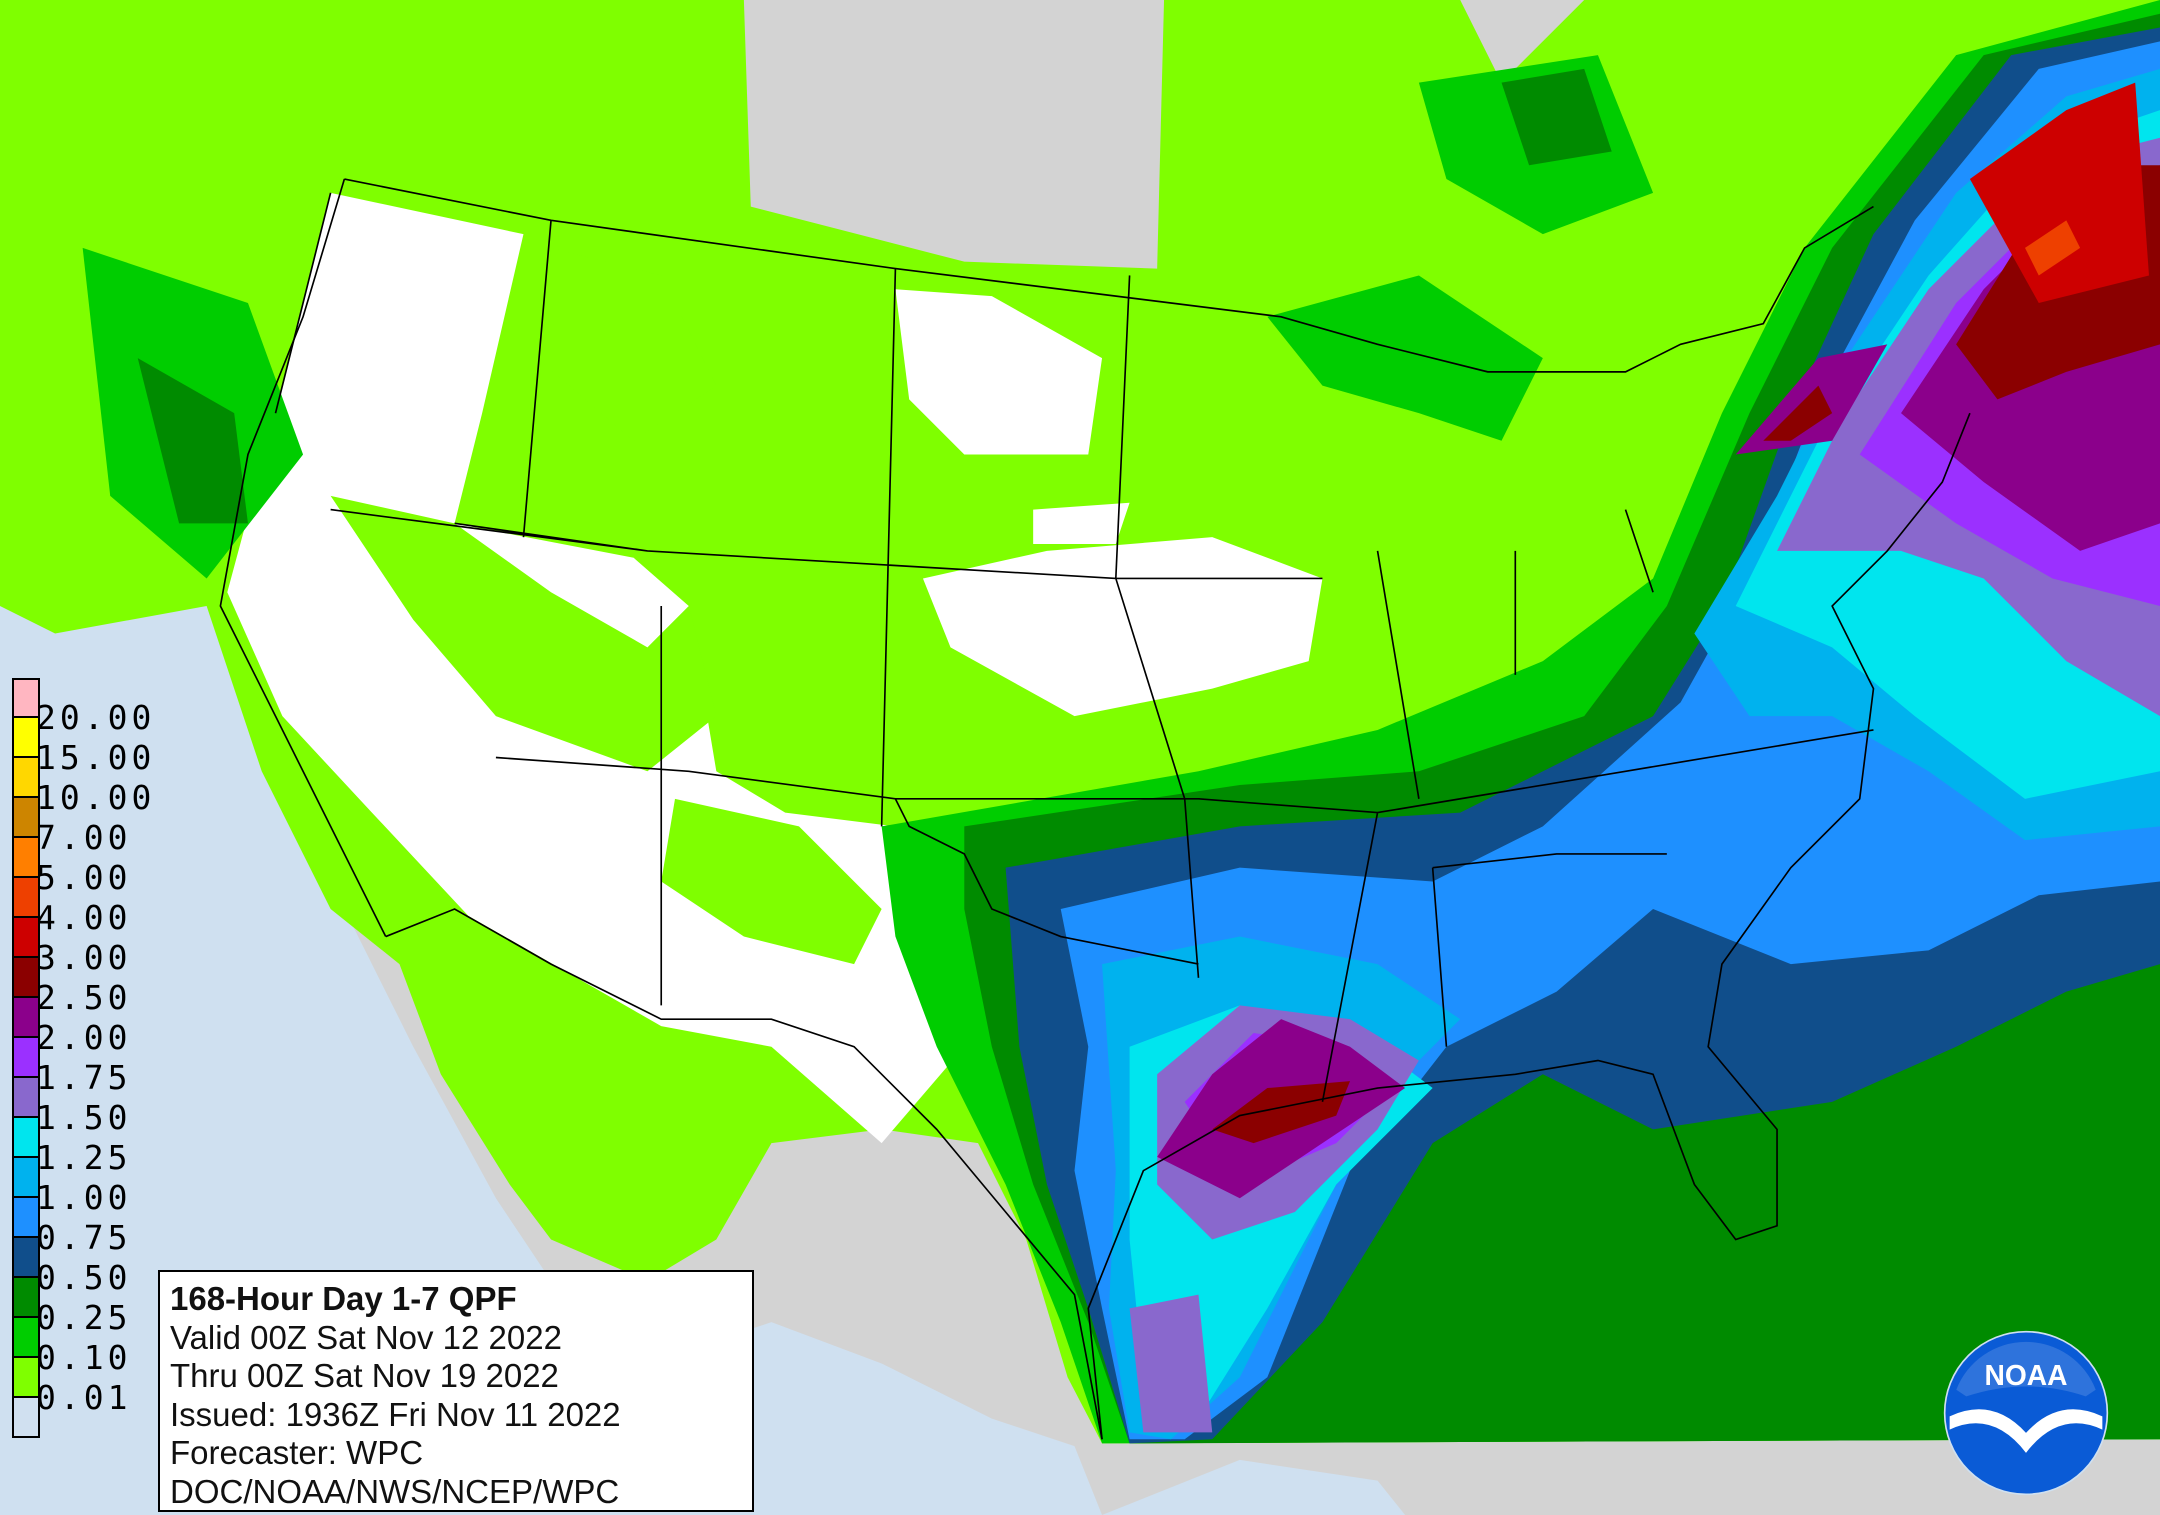 This screenshot has height=1515, width=2160. Describe the element at coordinates (84, 1397) in the screenshot. I see `legend-label: 0.01` at that location.